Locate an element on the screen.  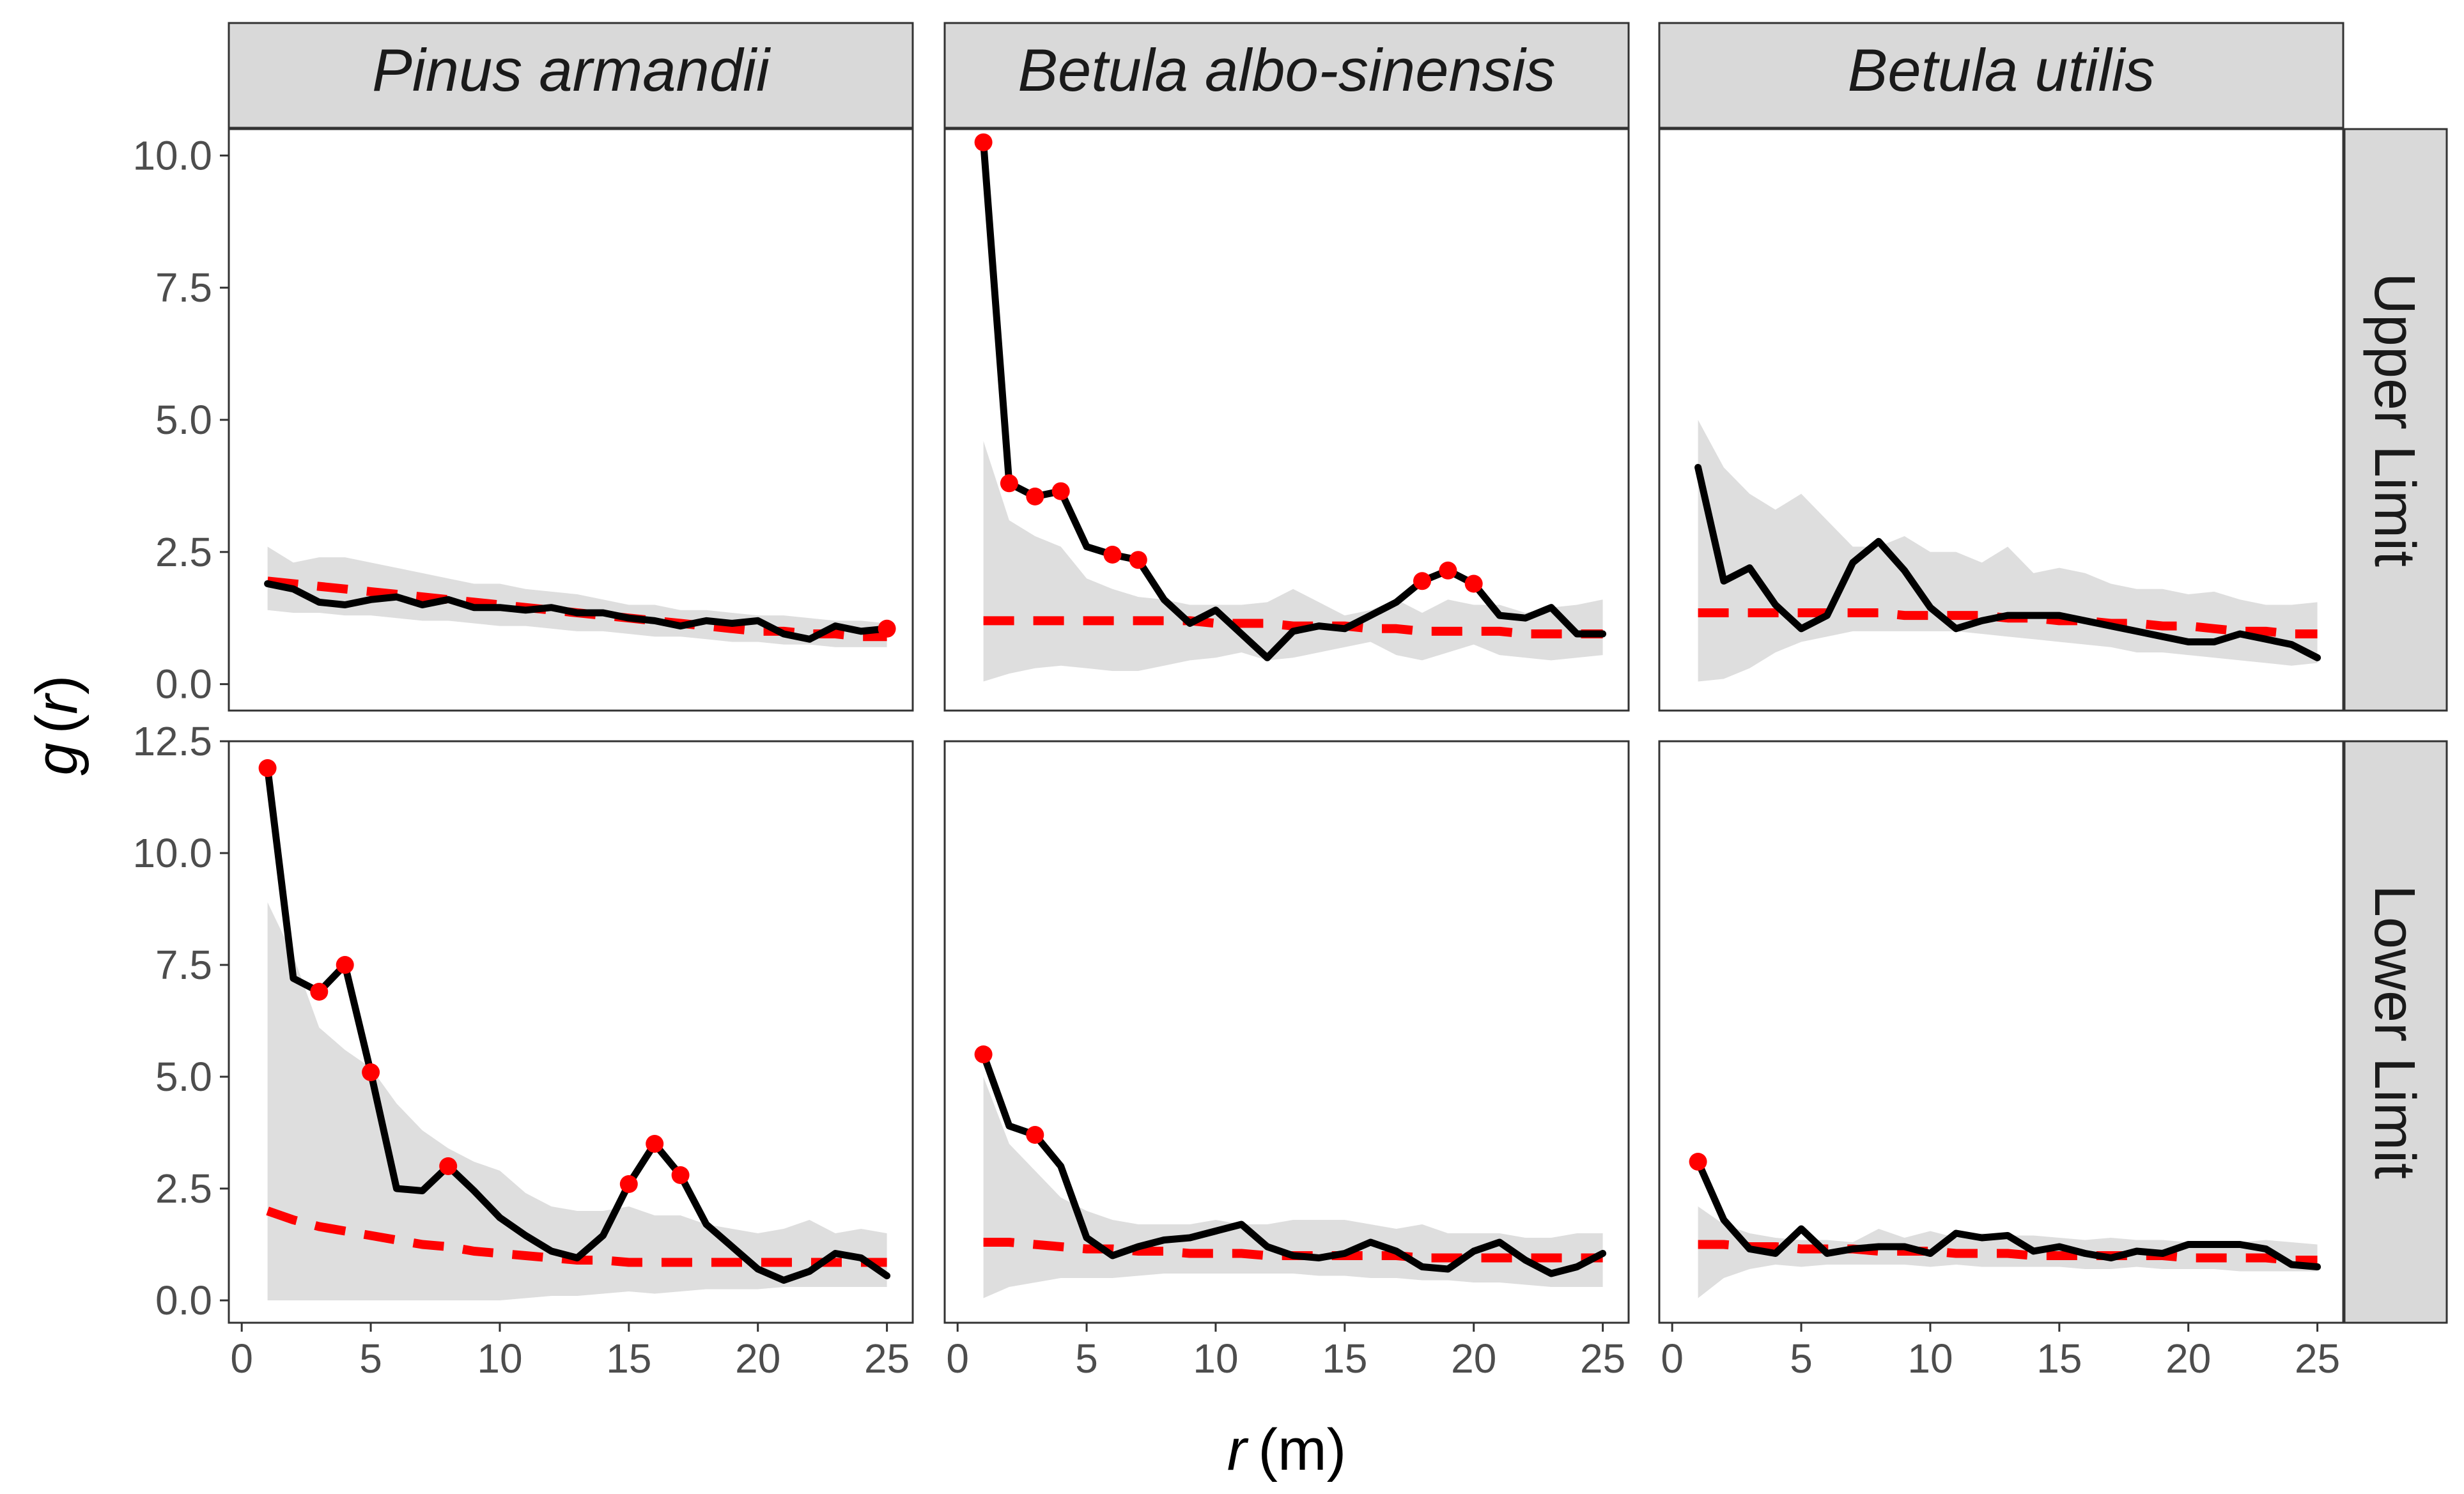
strip-label-col-0: Pinus armandii is located at coordinates (571, 70).